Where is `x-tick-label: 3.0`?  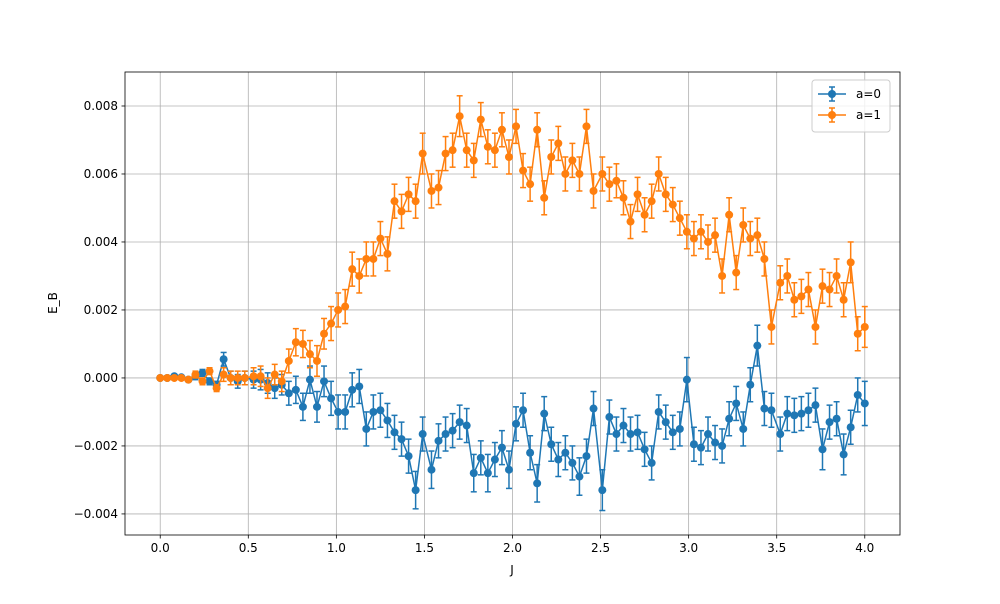 x-tick-label: 3.0 is located at coordinates (688, 548).